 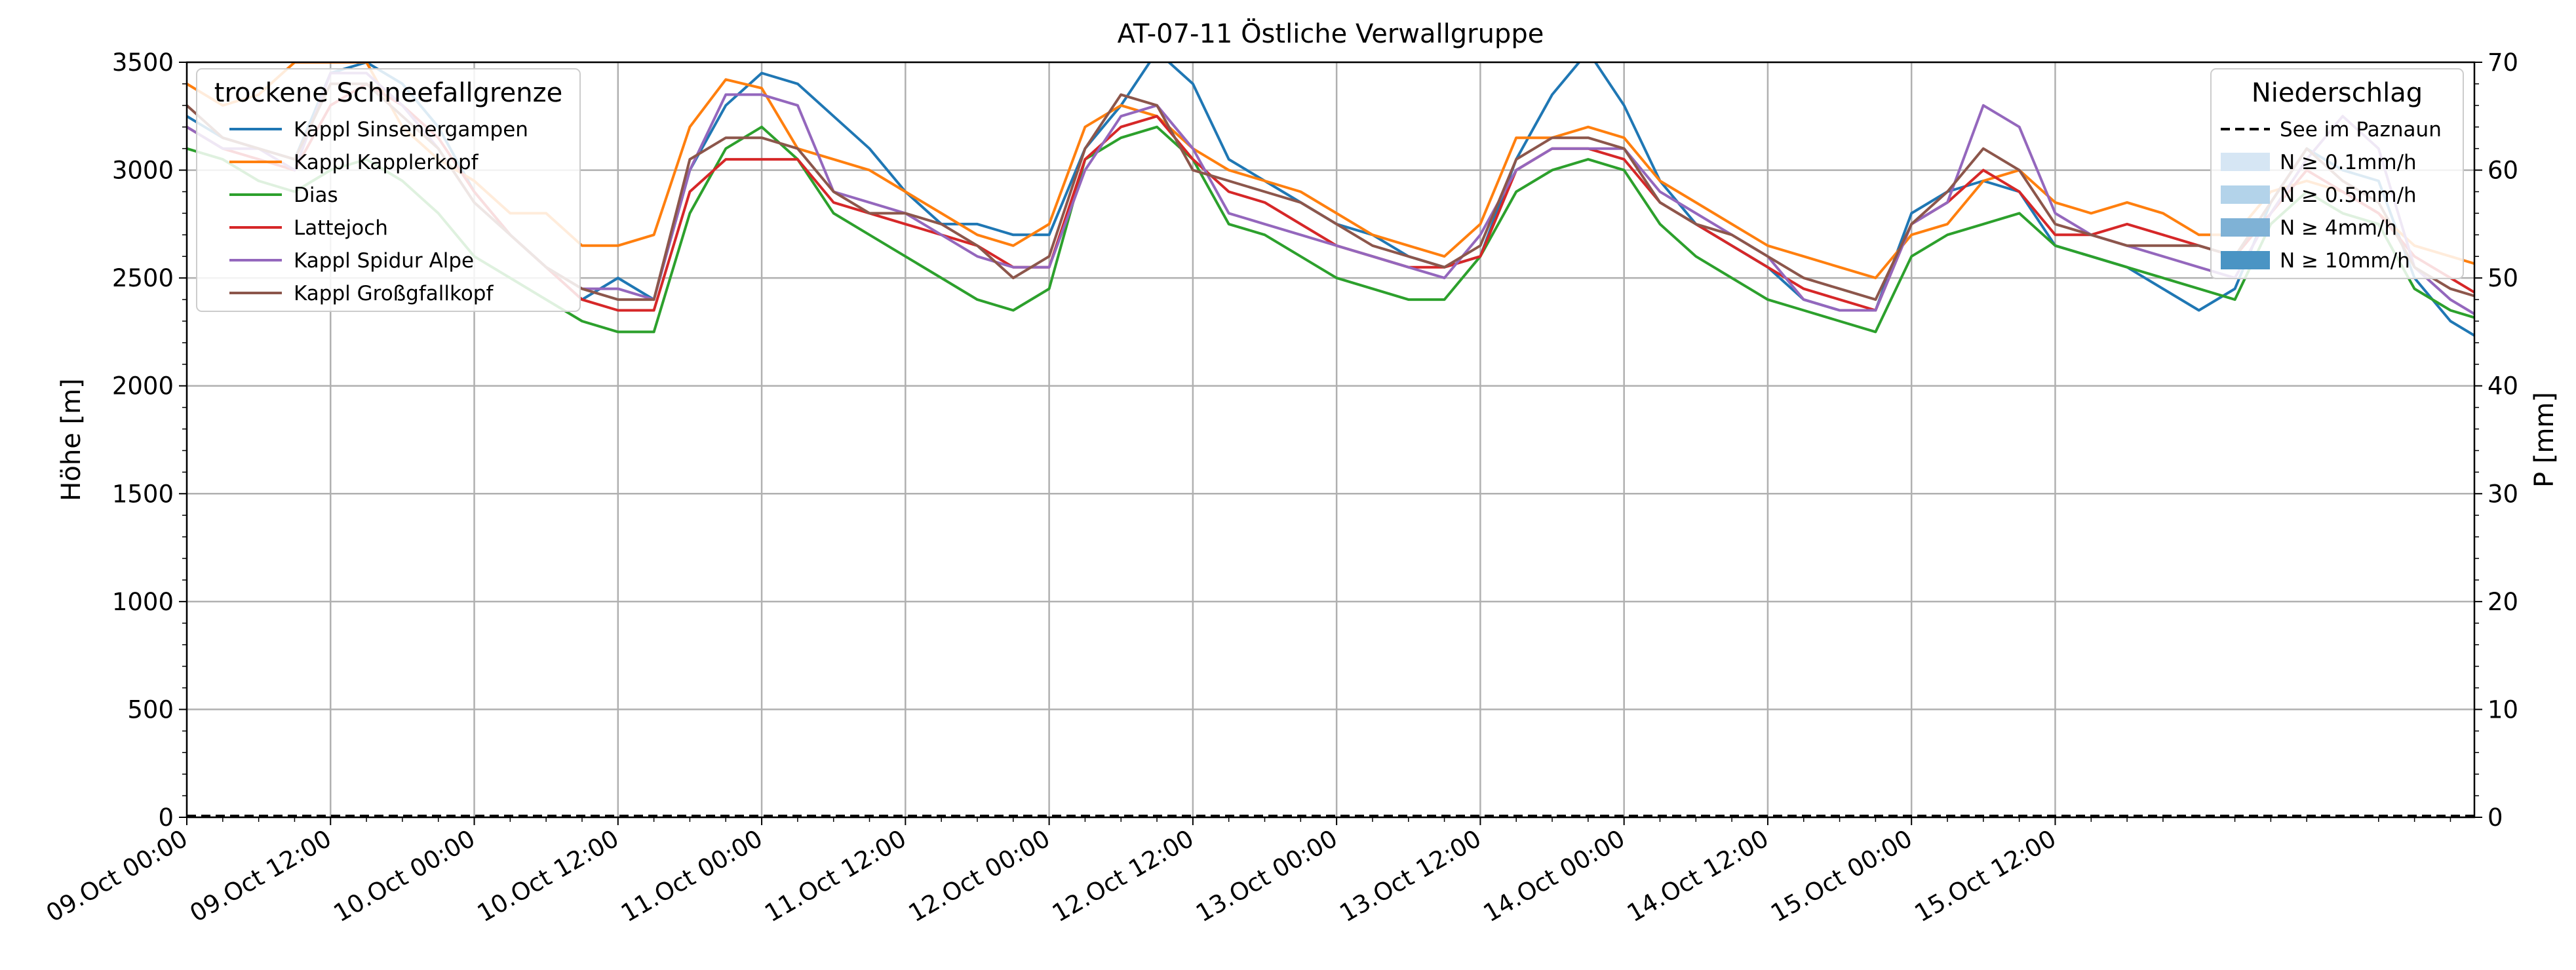 I want to click on y-axis-label: Höhe [m], so click(x=71, y=439).